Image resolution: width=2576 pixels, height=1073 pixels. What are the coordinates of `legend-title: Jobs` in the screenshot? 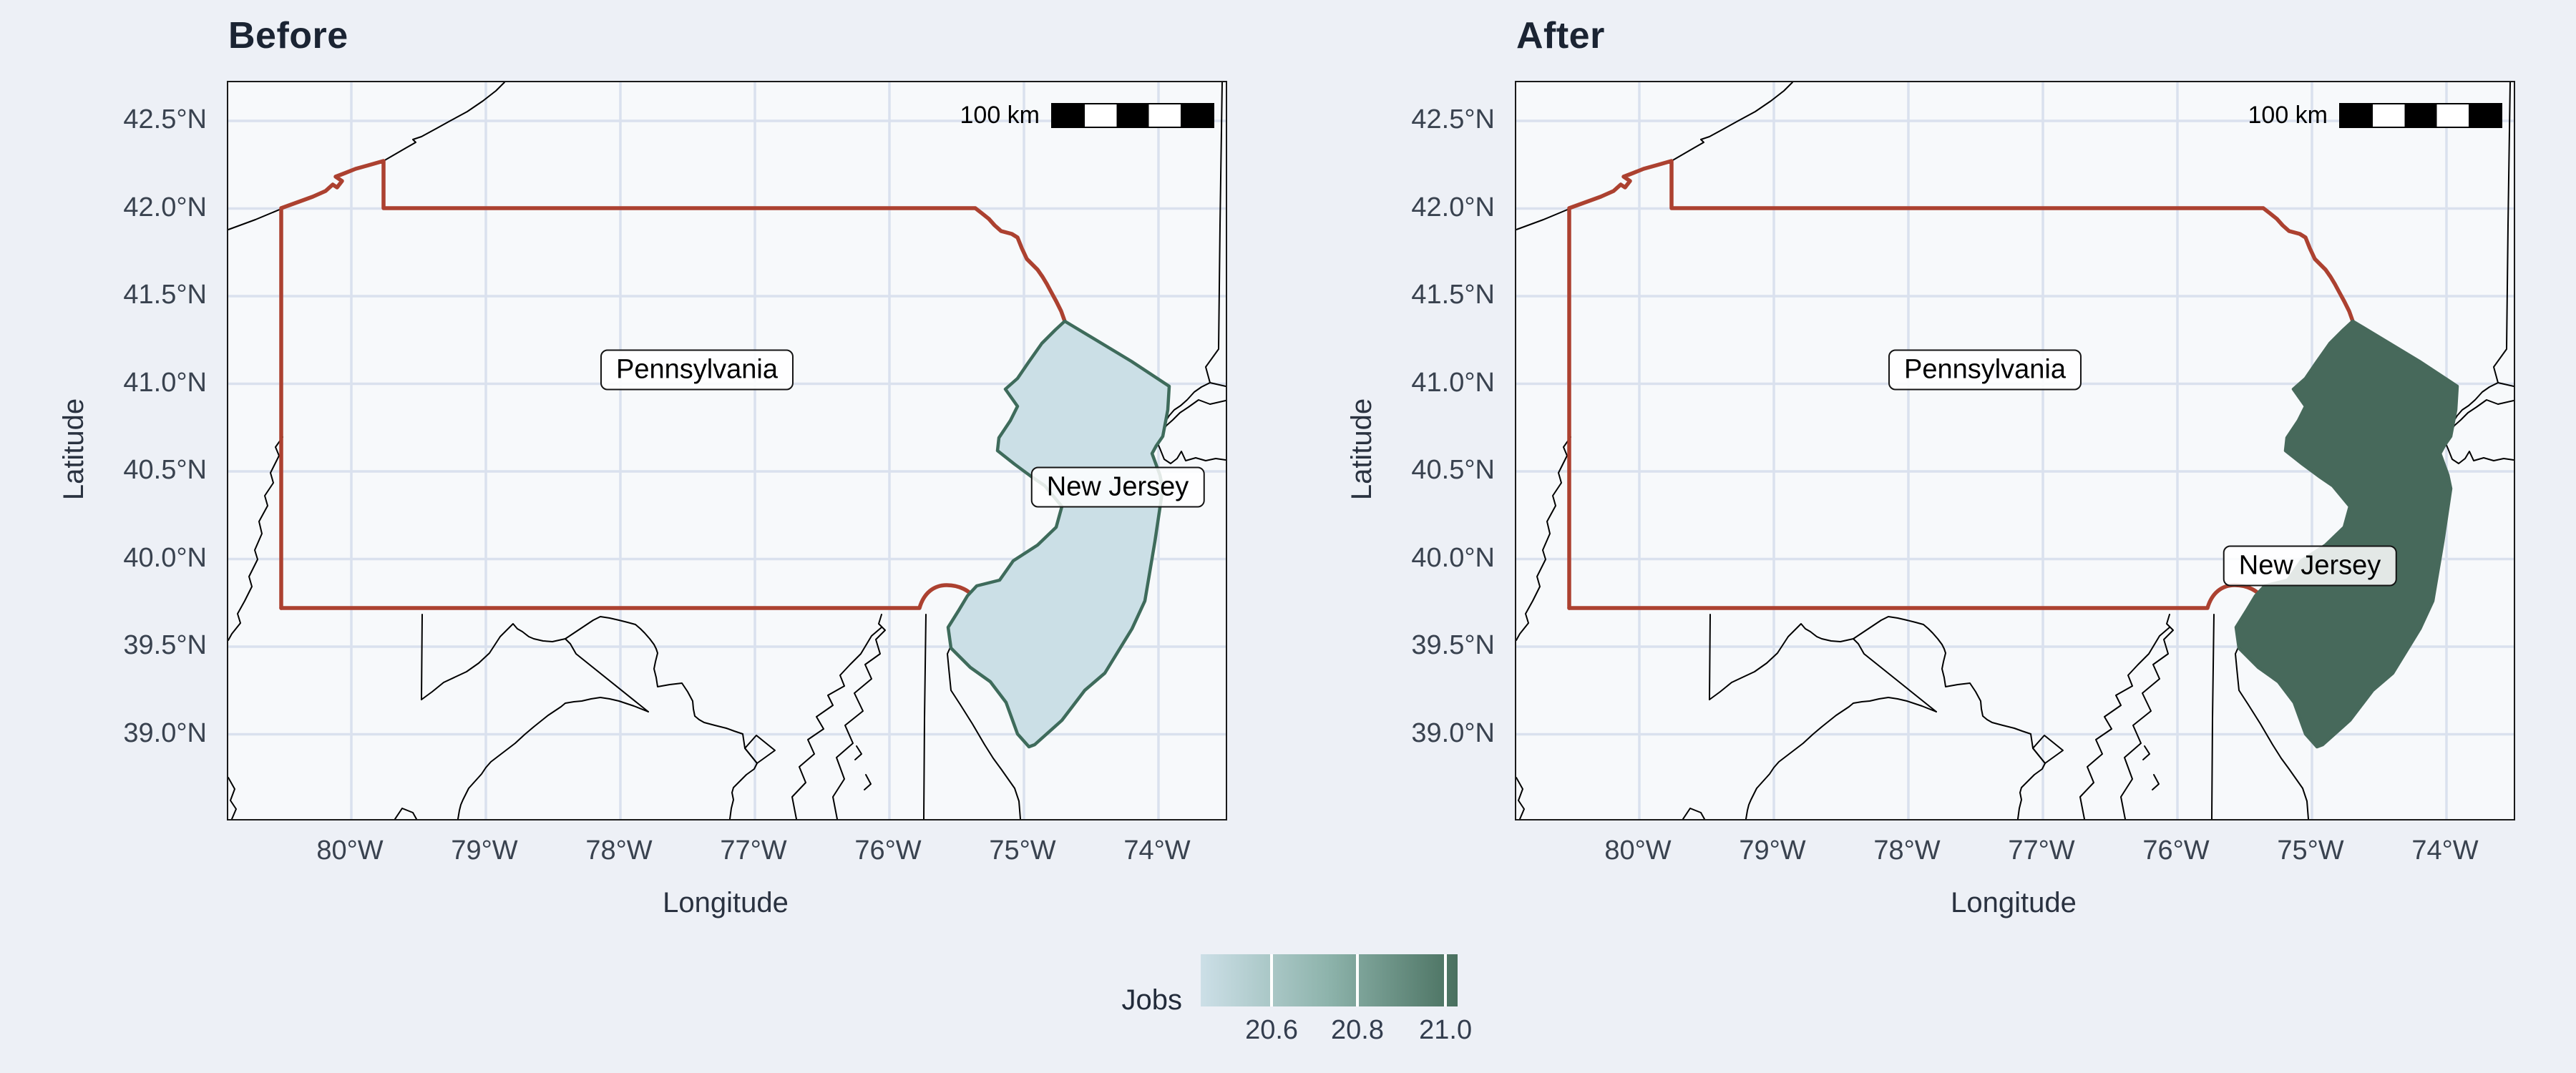 It's located at (1152, 1000).